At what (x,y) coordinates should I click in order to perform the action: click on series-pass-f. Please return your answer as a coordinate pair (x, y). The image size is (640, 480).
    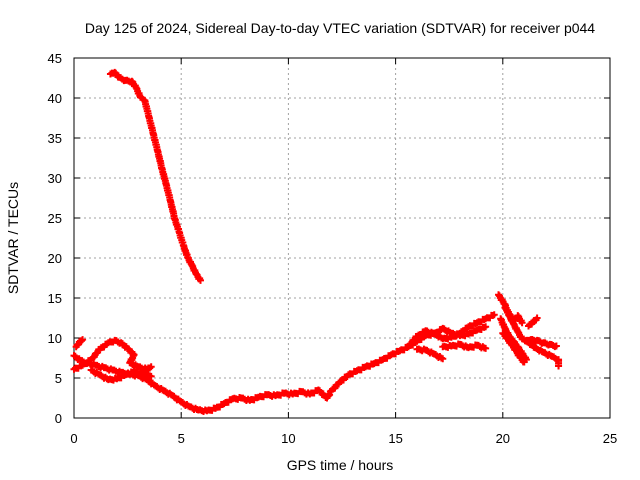
    Looking at the image, I should click on (447, 336).